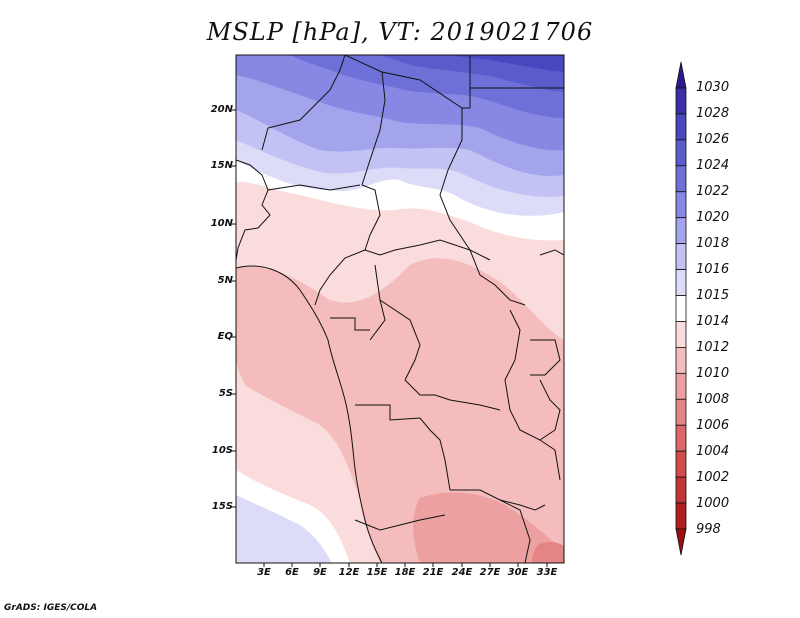 This screenshot has width=800, height=618. What do you see at coordinates (713, 321) in the screenshot?
I see `colorbar-label: 1014` at bounding box center [713, 321].